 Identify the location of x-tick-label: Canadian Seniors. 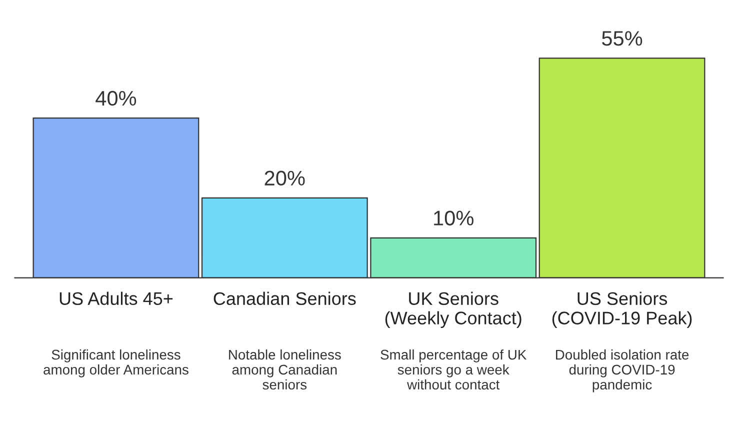
(285, 299).